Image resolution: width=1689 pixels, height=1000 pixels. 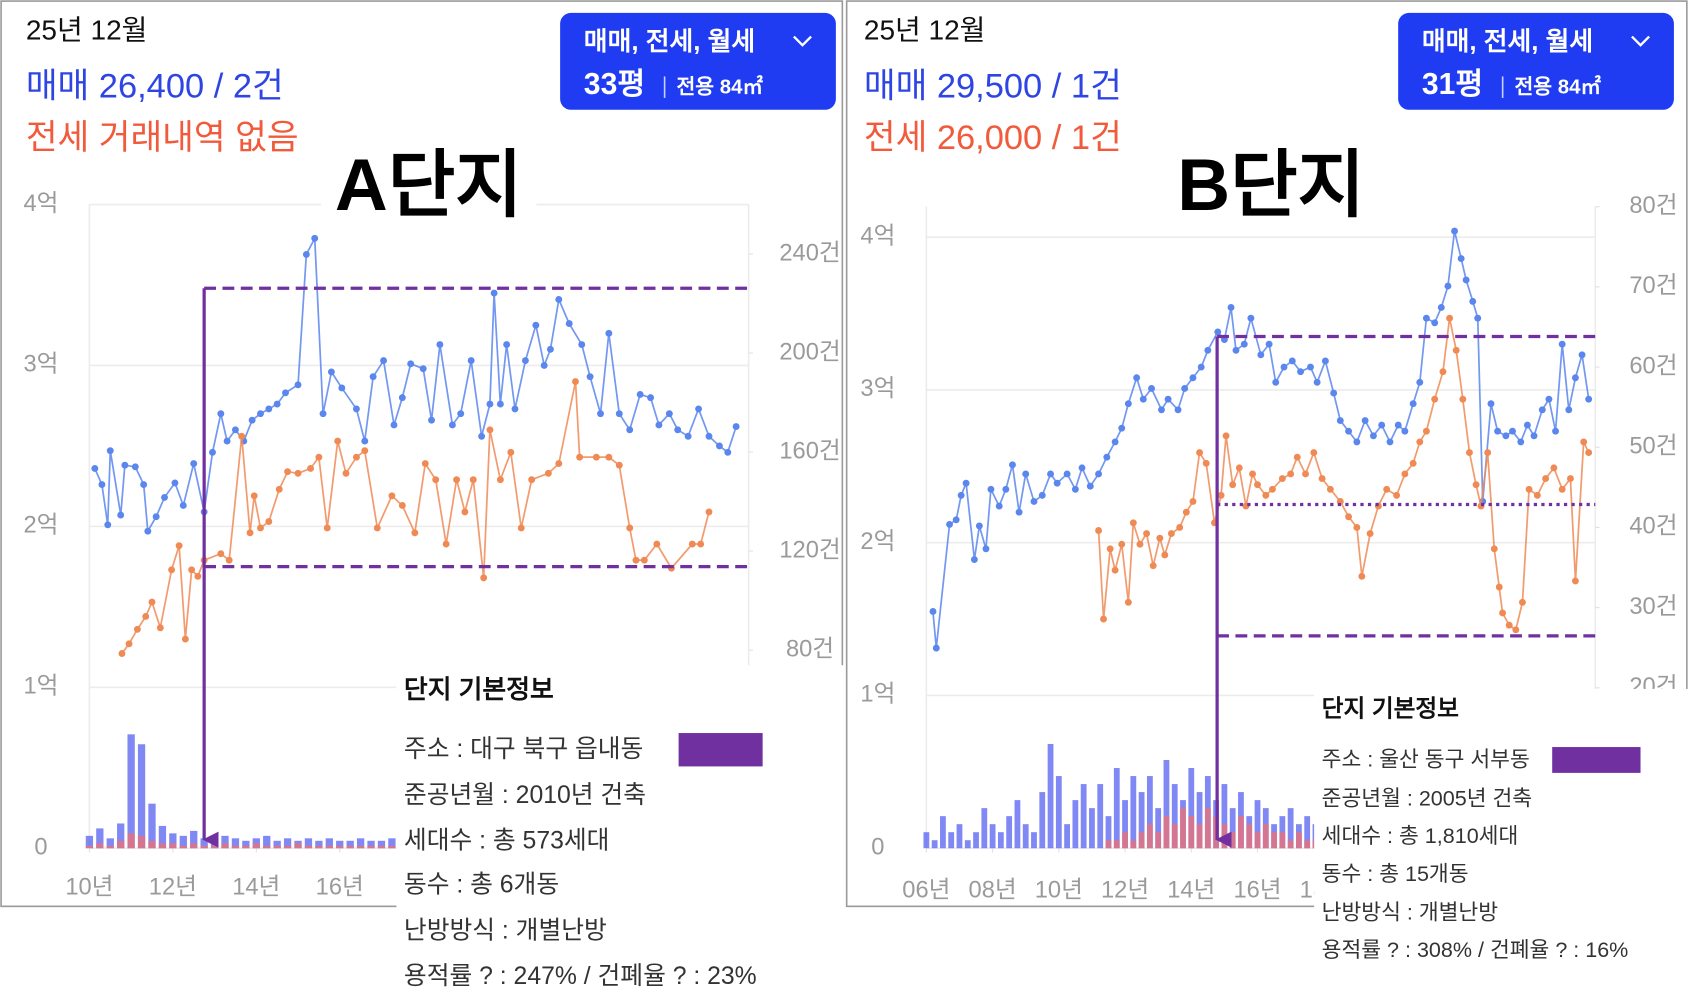 I want to click on x-tick-label: 10년, so click(x=1059, y=890).